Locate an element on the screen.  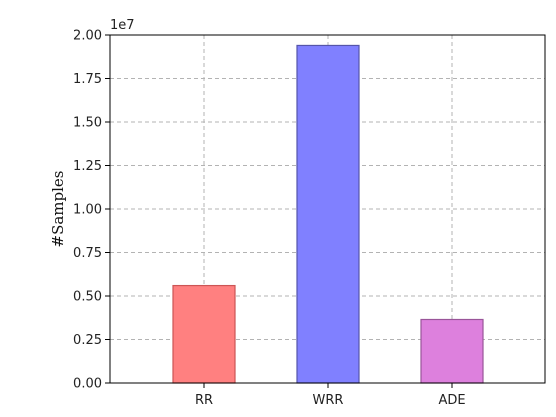
y-tick-label: 0.25 is located at coordinates (87, 340).